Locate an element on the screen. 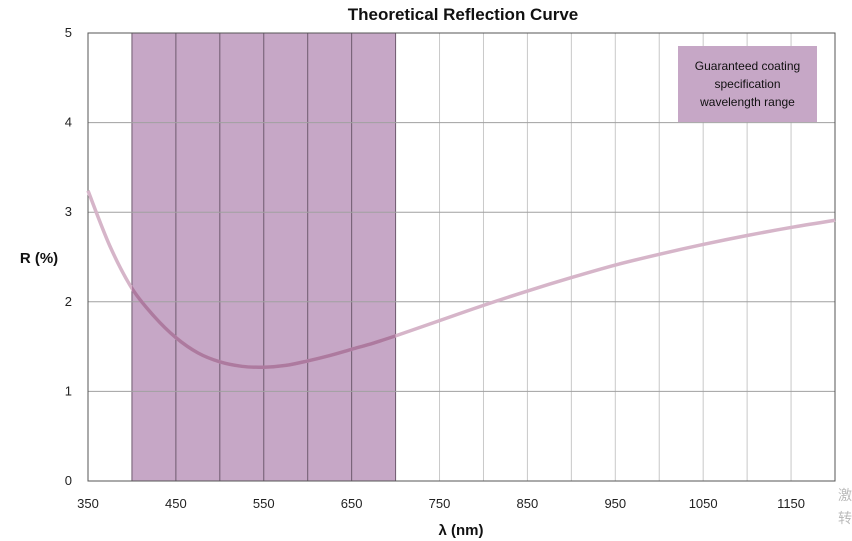 The width and height of the screenshot is (852, 541). x-tick-label: 750 is located at coordinates (440, 503).